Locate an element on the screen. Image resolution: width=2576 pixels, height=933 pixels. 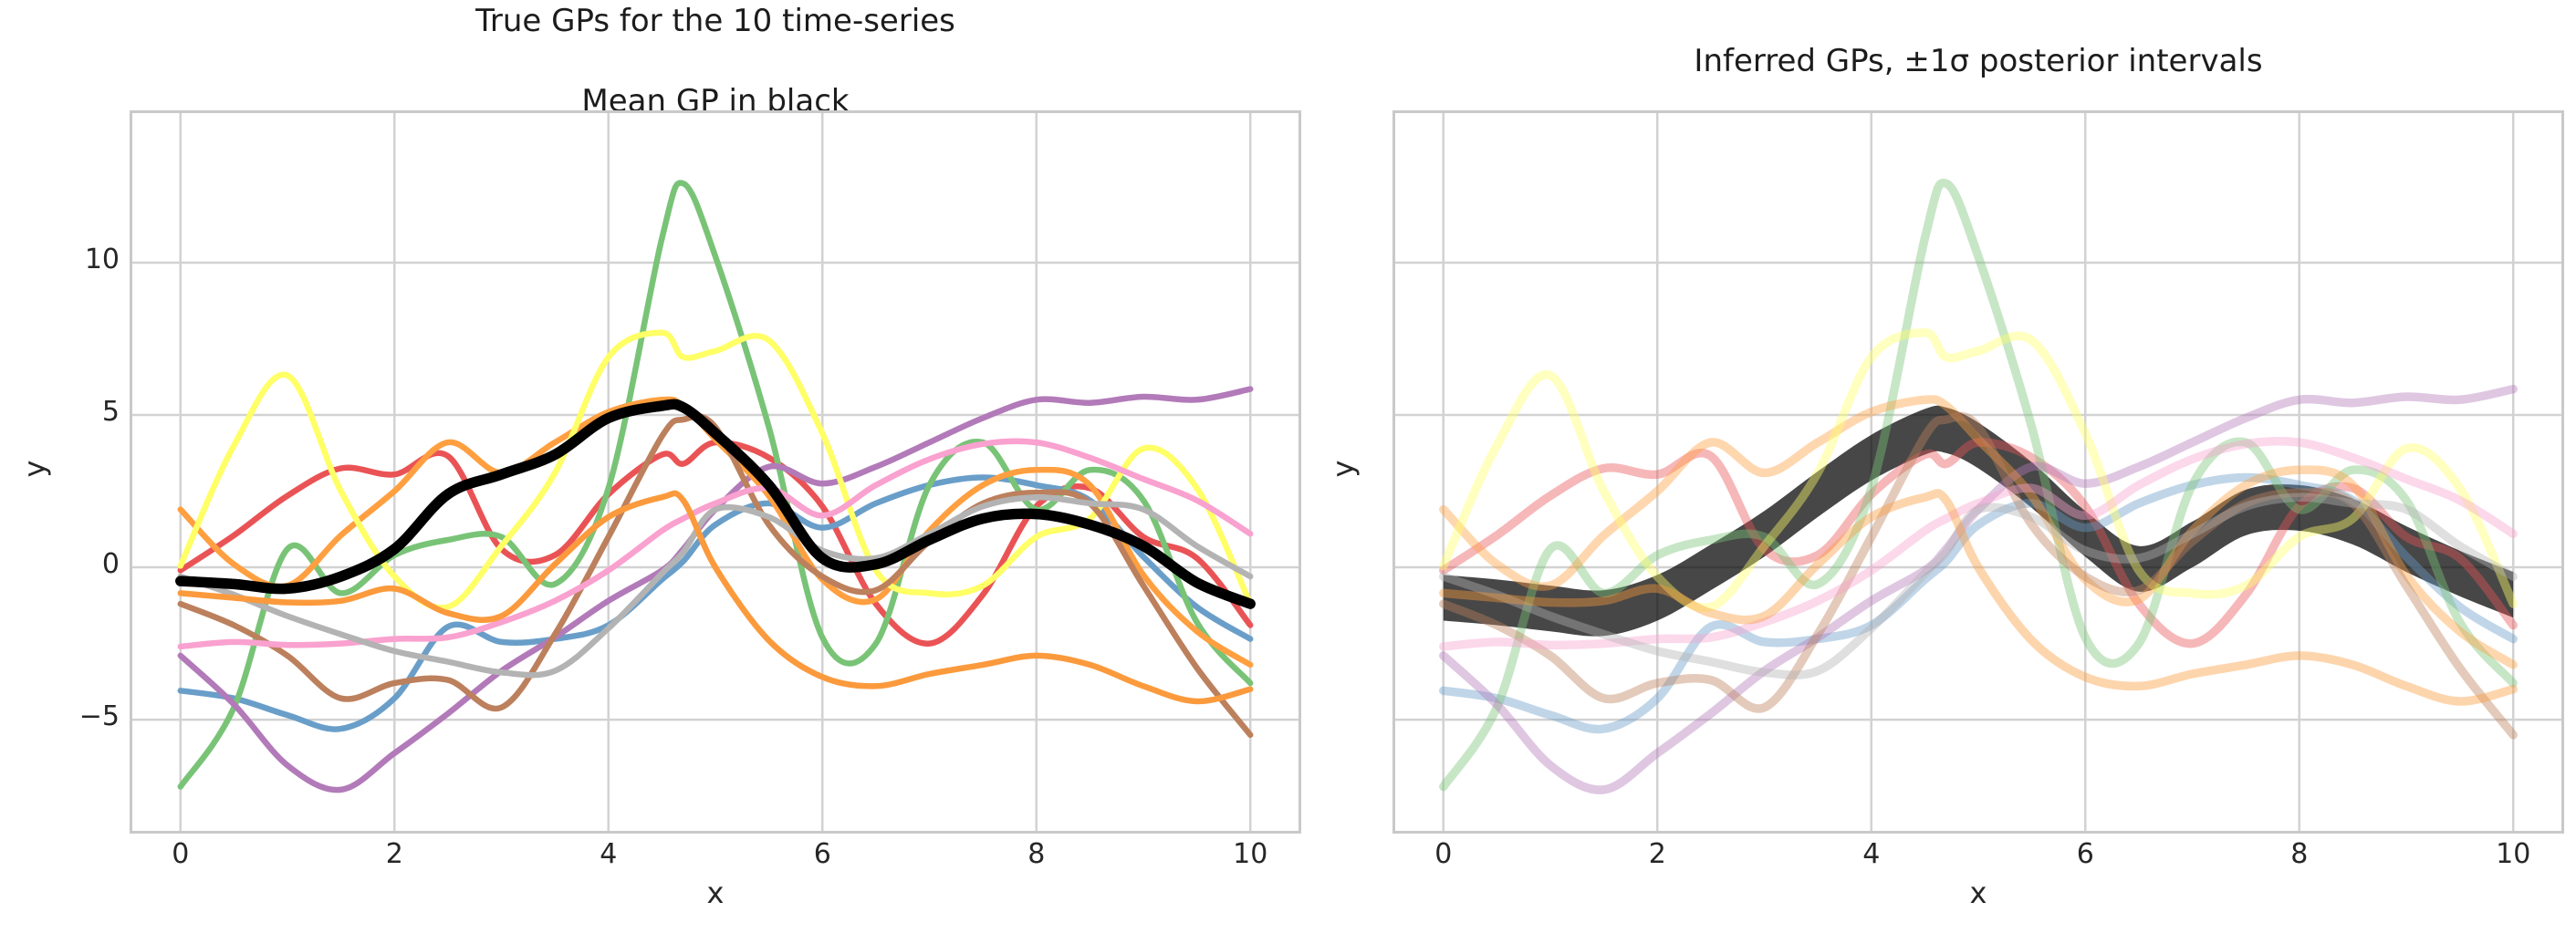
series-line-gp-02-blue-faded is located at coordinates (1978, 603).